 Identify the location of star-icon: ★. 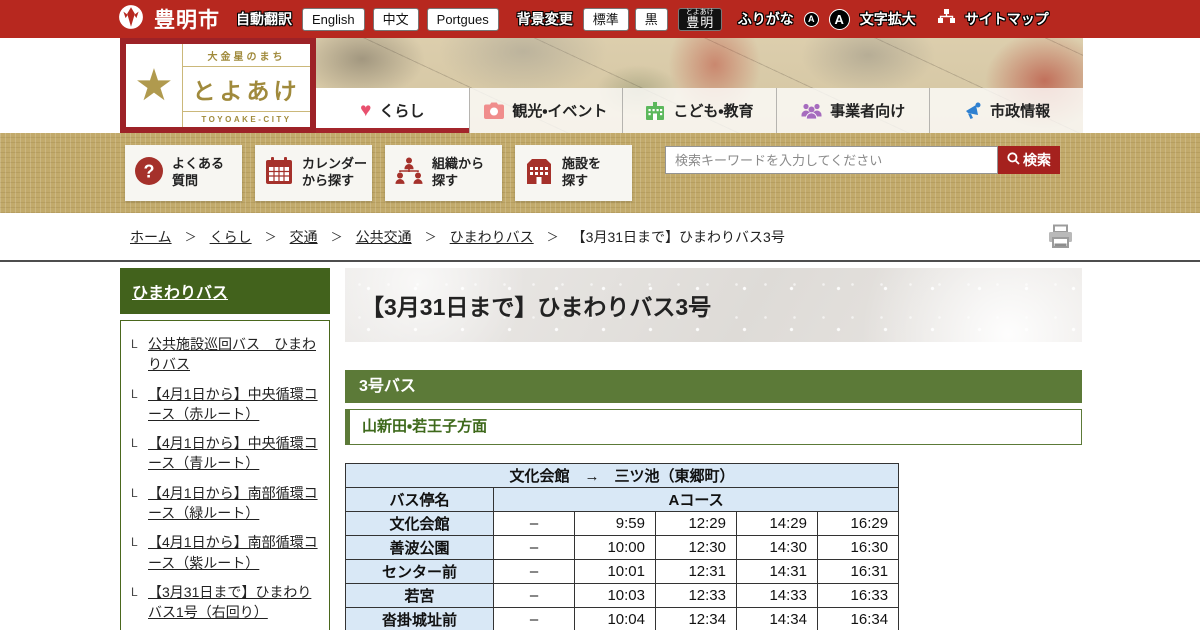
(154, 85).